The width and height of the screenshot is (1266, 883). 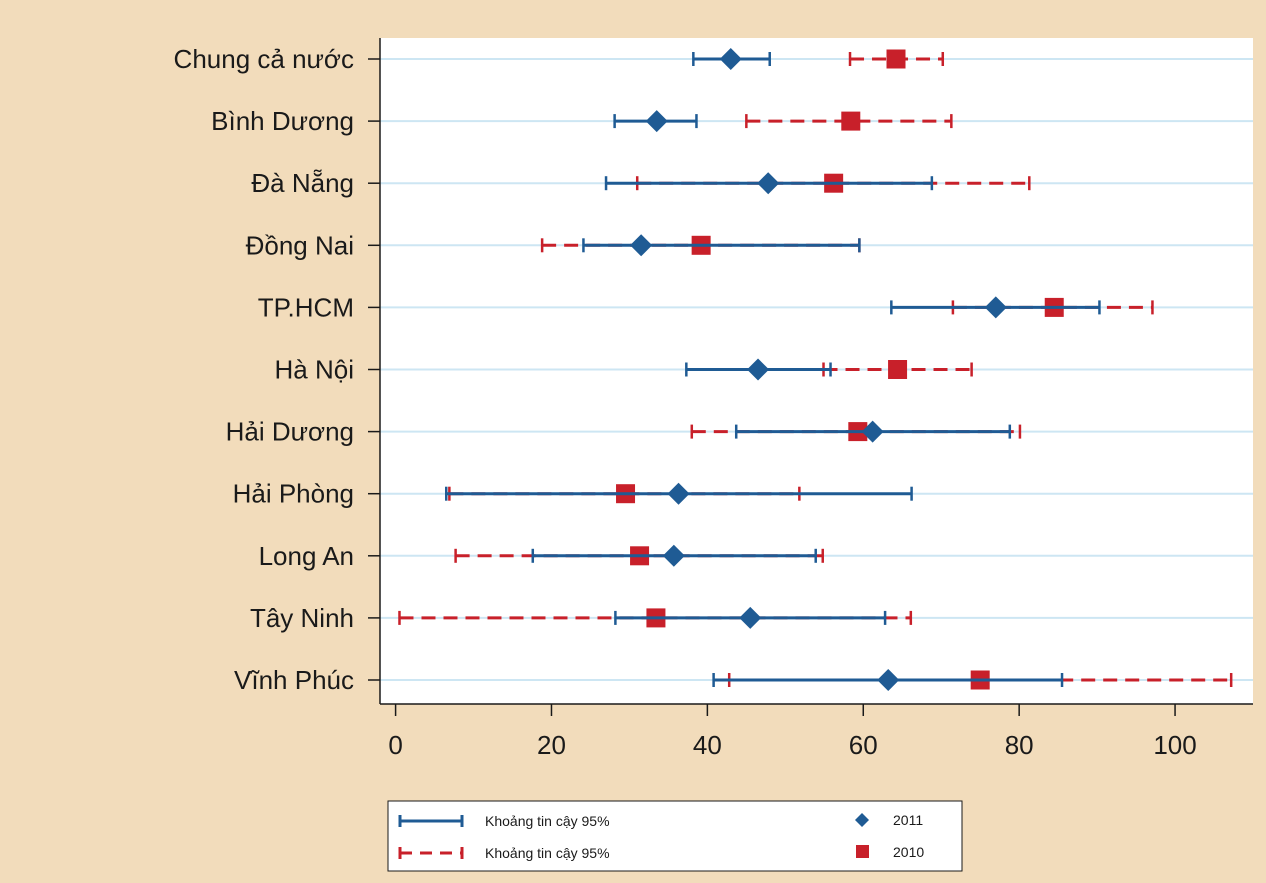 I want to click on category-label: Hải Phòng, so click(x=293, y=494).